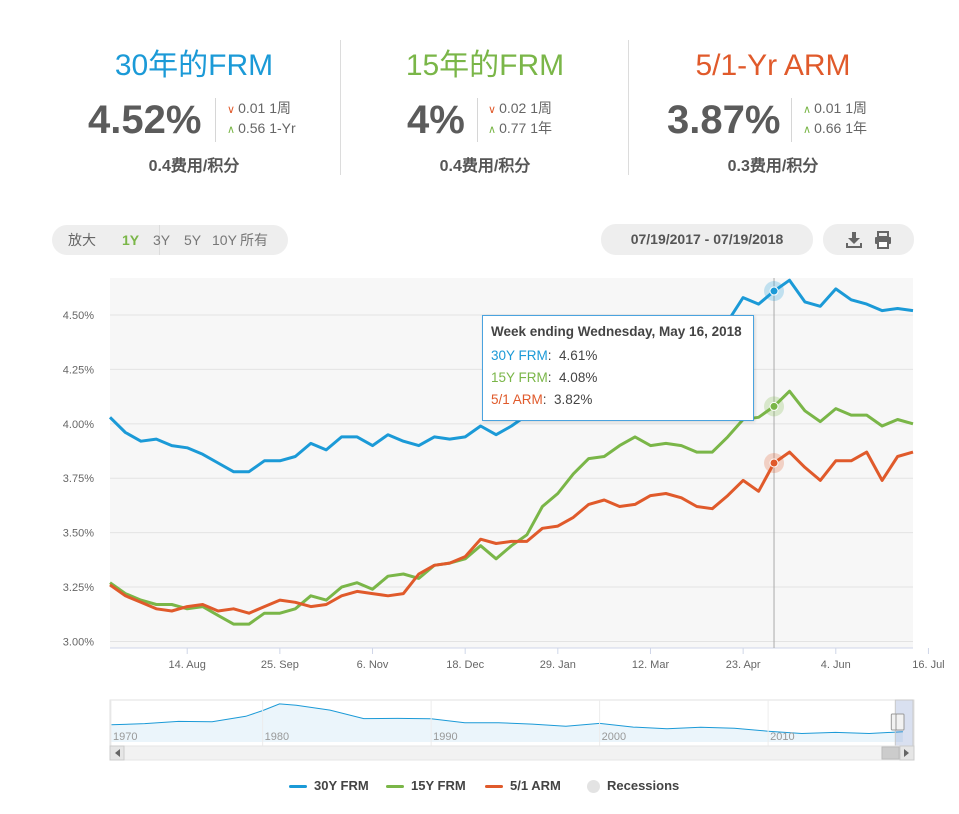 This screenshot has height=814, width=959. What do you see at coordinates (261, 128) in the screenshot?
I see `summary-year-change: ∧ 0.56 1-Yr` at bounding box center [261, 128].